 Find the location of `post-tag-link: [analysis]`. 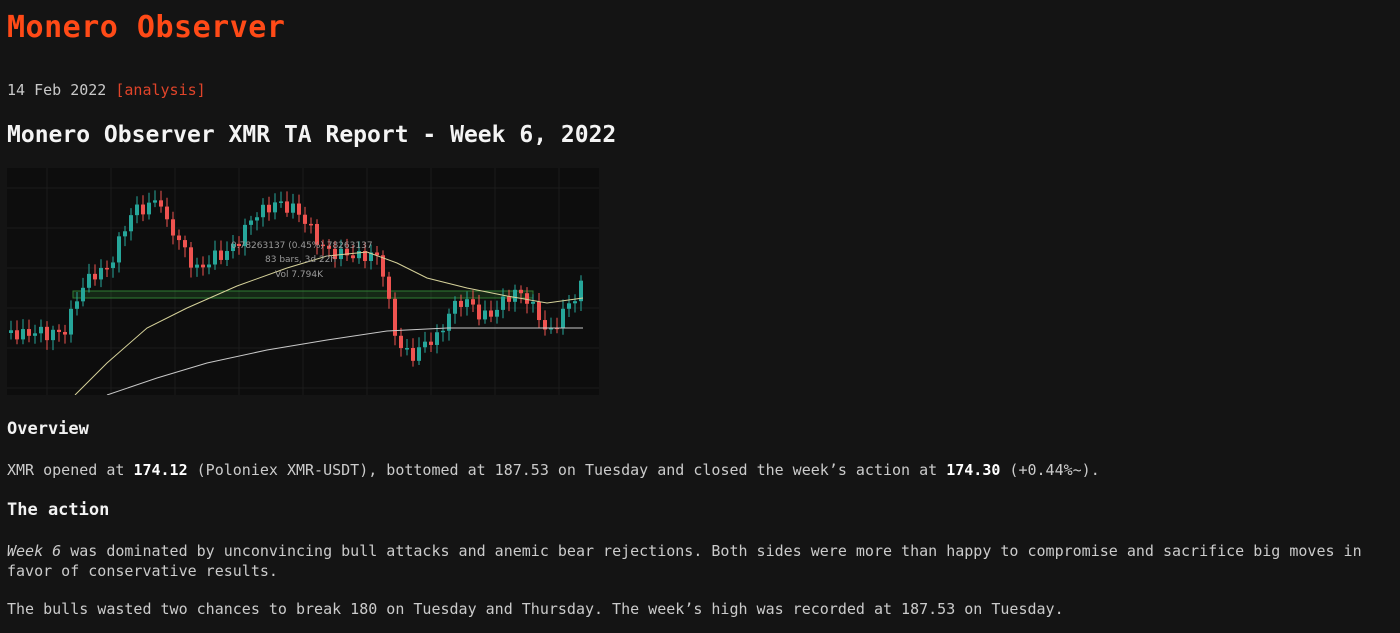

post-tag-link: [analysis] is located at coordinates (160, 90).